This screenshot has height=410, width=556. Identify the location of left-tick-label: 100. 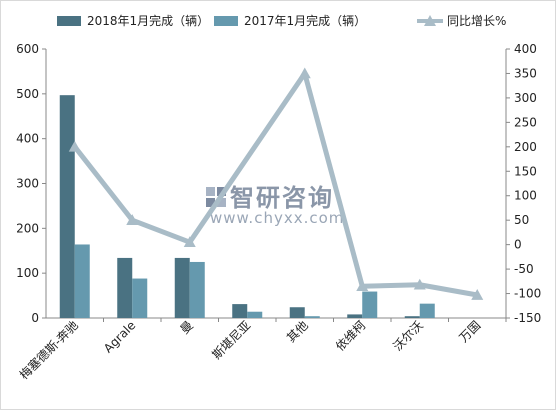
(27, 273).